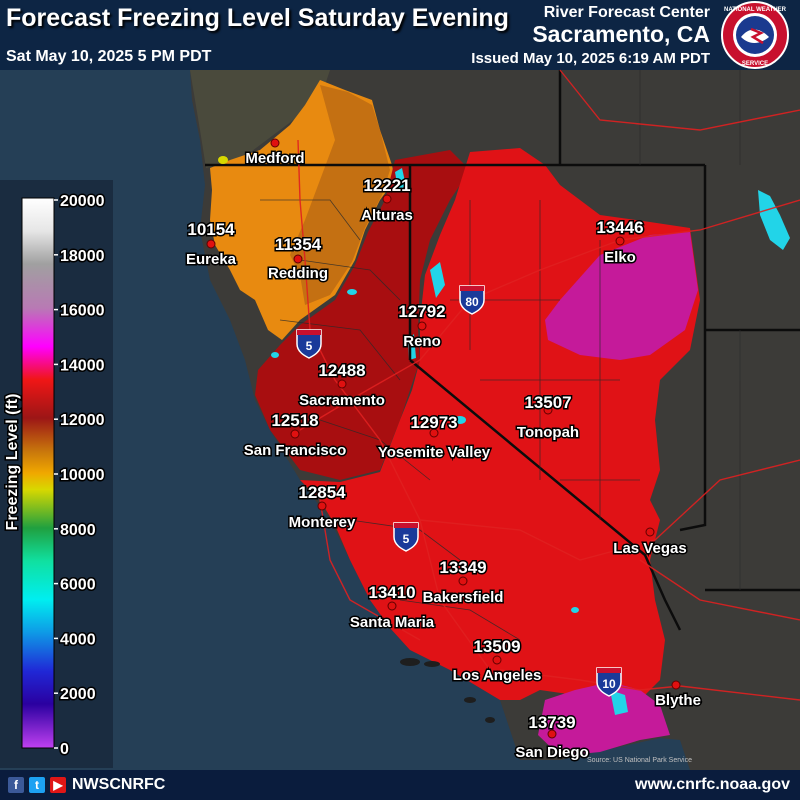 Image resolution: width=800 pixels, height=800 pixels. Describe the element at coordinates (82, 201) in the screenshot. I see `legend-tick-label: 20000` at that location.